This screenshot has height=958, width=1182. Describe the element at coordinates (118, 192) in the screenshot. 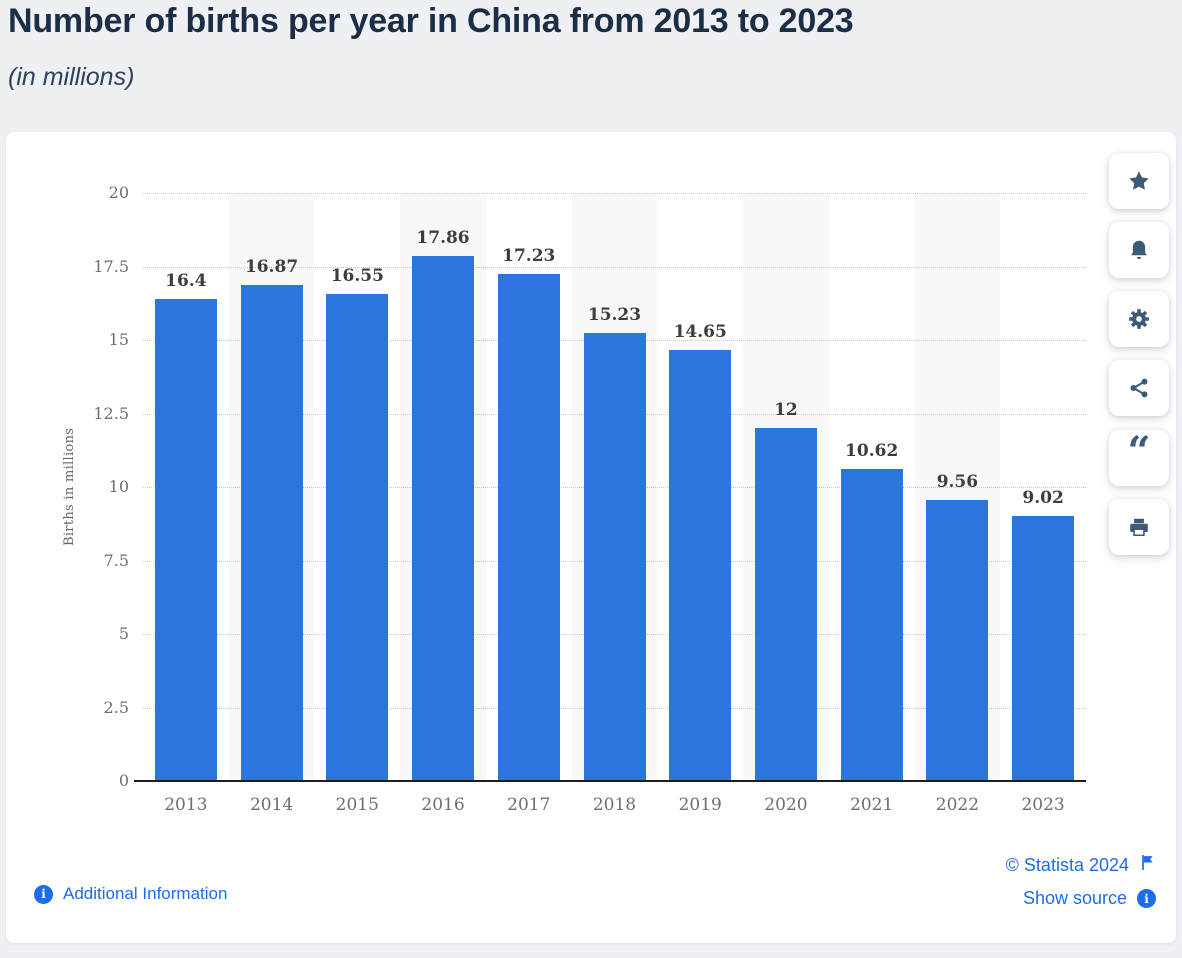

I see `y-axis-tick-label: 20` at that location.